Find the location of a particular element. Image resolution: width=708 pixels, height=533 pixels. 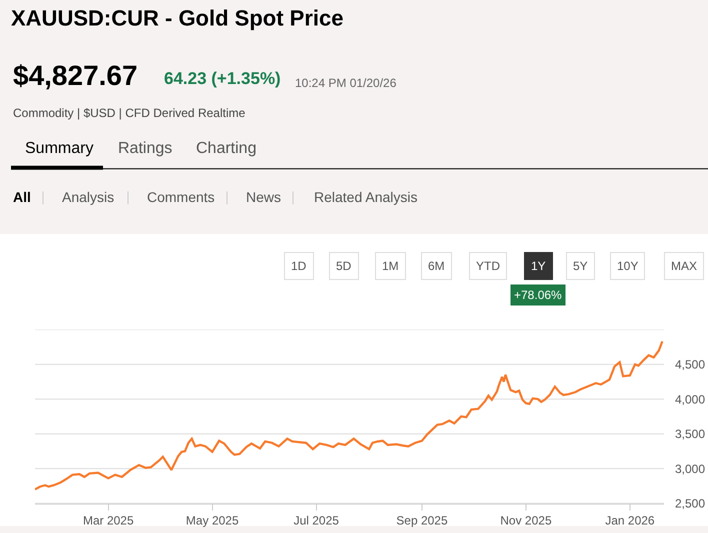

text: 1D is located at coordinates (299, 266).